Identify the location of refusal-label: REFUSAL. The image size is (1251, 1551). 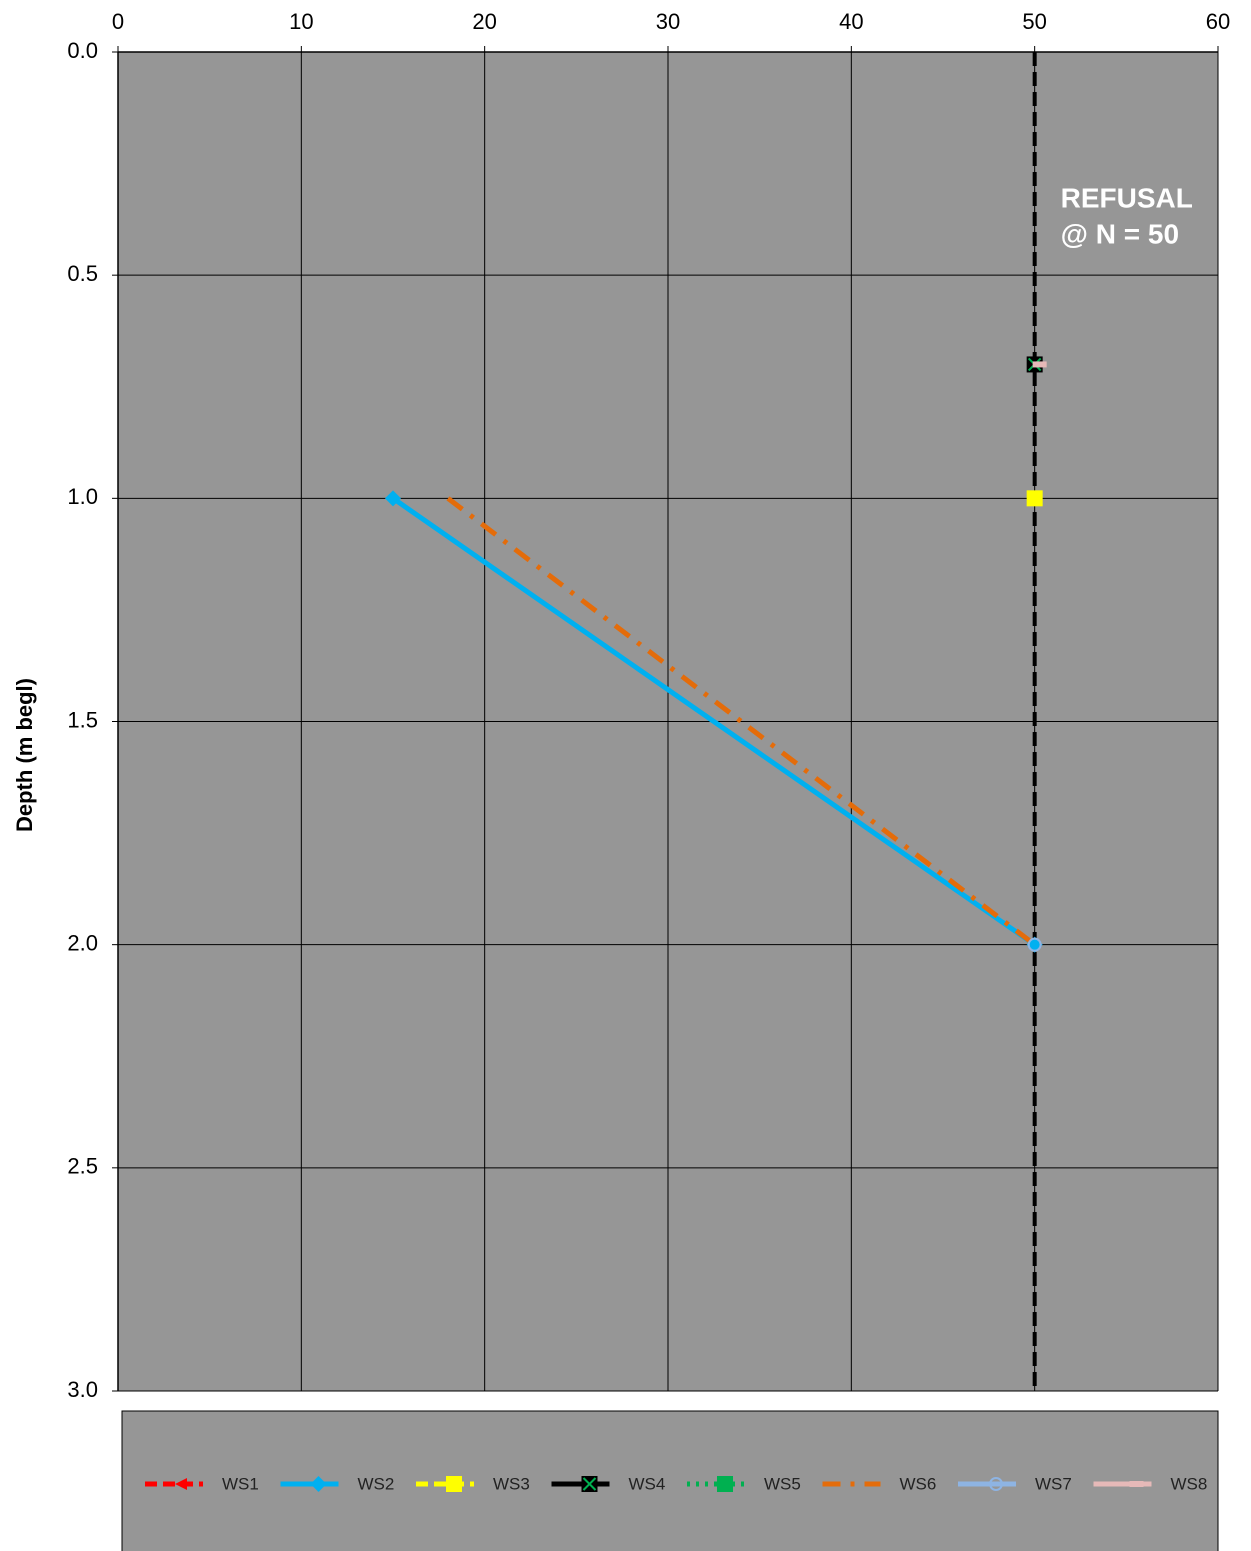
(1127, 197).